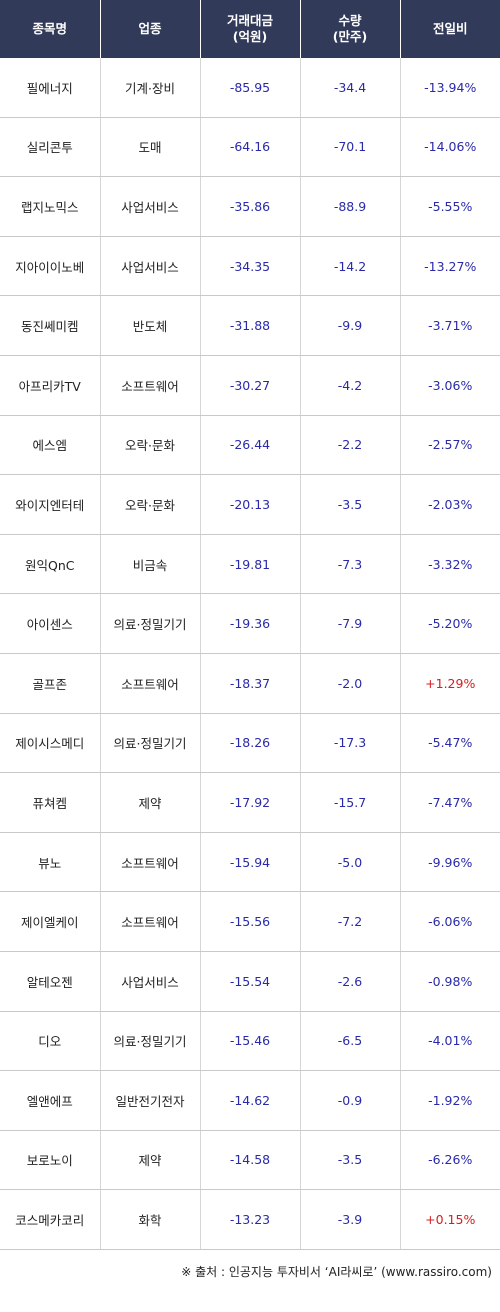  Describe the element at coordinates (449, 147) in the screenshot. I see `change-cell: -14.06%` at that location.